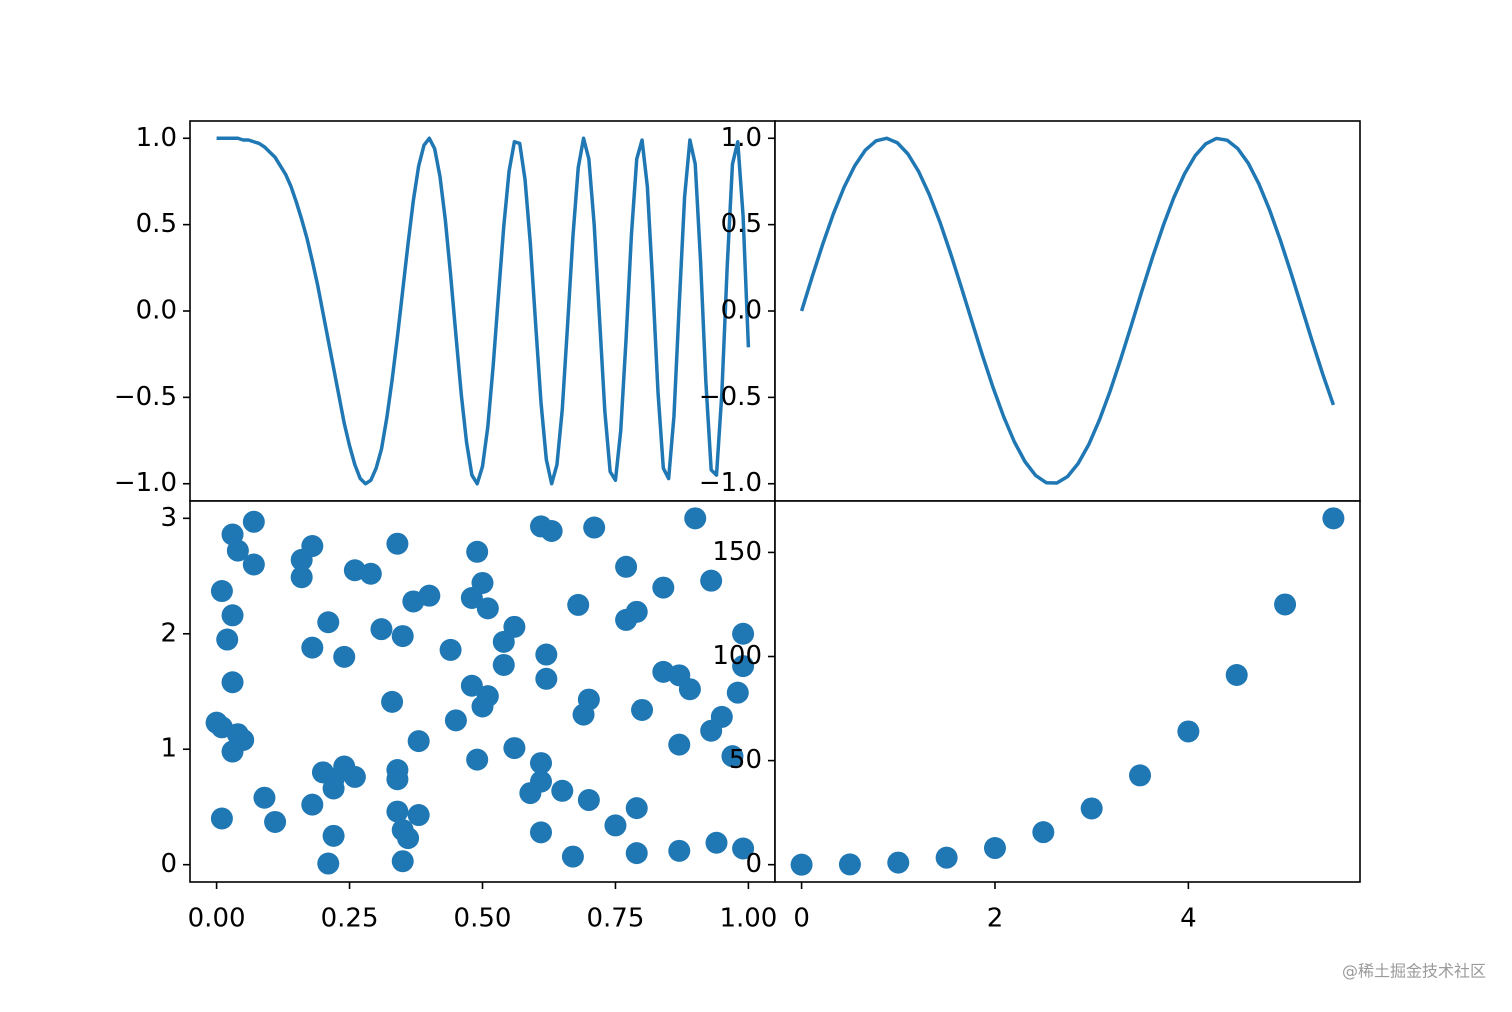 This screenshot has height=1012, width=1512. Describe the element at coordinates (741, 224) in the screenshot. I see `y-tick-label: 0.5` at that location.